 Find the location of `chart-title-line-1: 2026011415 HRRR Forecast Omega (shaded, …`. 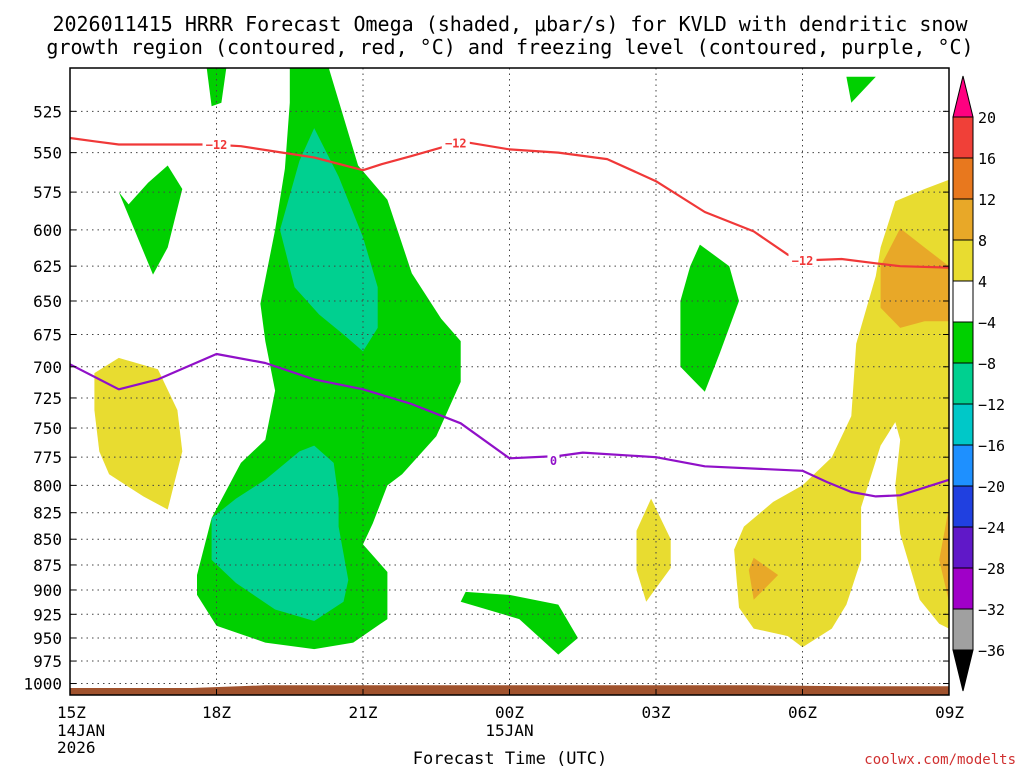

chart-title-line-1: 2026011415 HRRR Forecast Omega (shaded, … is located at coordinates (510, 24).